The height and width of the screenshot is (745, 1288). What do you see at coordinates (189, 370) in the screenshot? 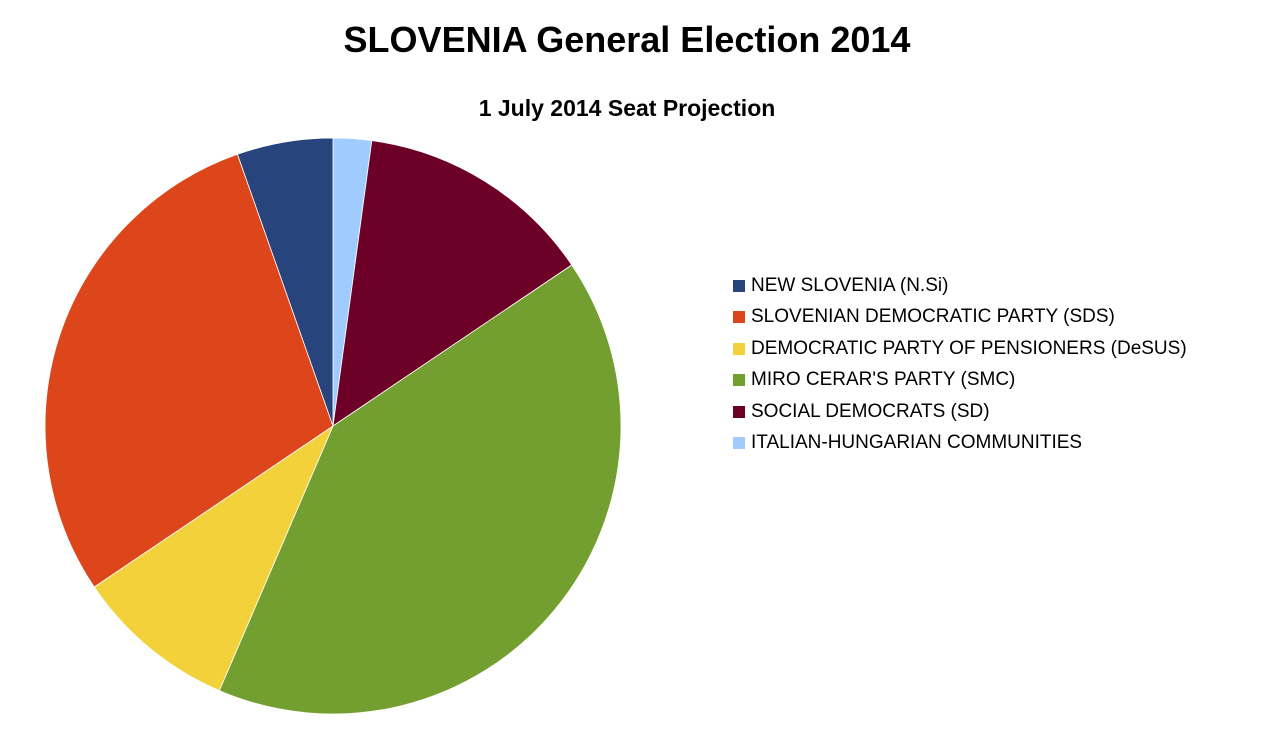
I see `pie-slice-slovenian-democratic-party-sds` at bounding box center [189, 370].